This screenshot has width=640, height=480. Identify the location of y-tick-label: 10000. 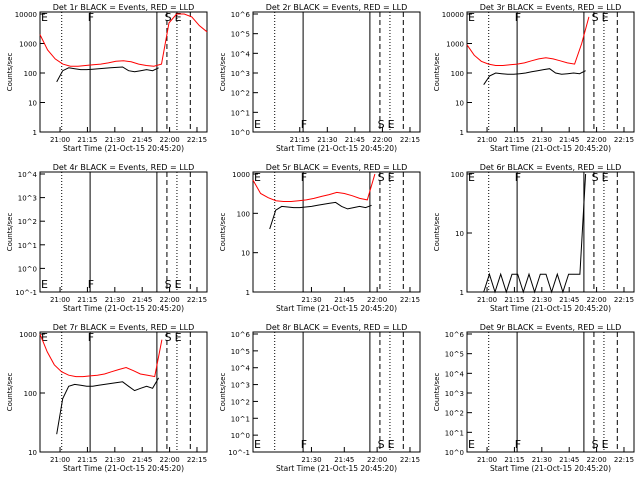
(26, 15).